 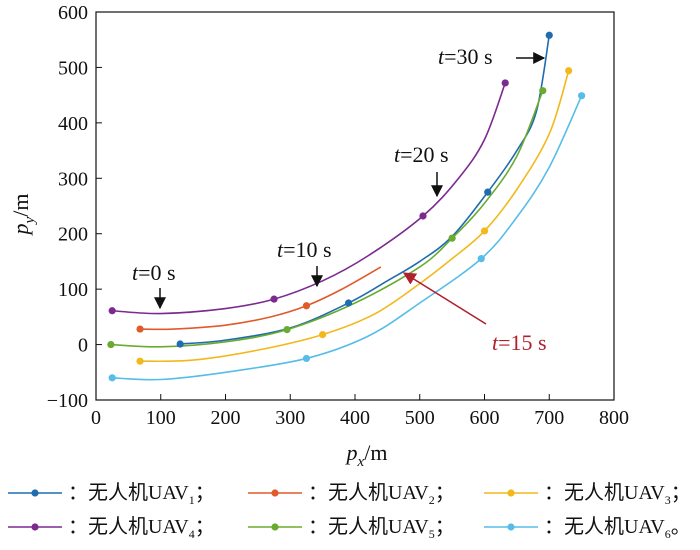 What do you see at coordinates (421, 170) in the screenshot?
I see `annotation-t20: t=20 s` at bounding box center [421, 170].